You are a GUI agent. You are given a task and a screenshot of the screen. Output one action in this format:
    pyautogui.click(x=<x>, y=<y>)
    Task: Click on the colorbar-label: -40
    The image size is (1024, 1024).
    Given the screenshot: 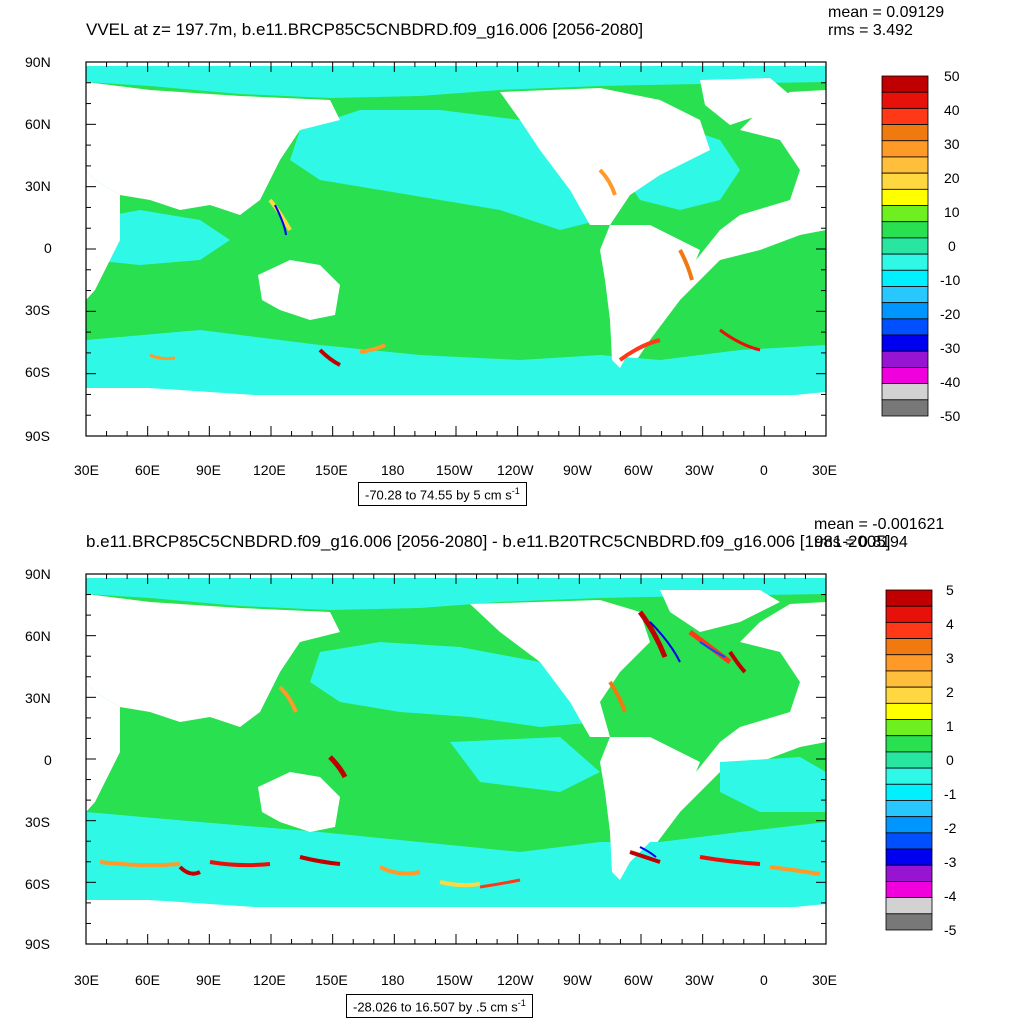 What is the action you would take?
    pyautogui.click(x=950, y=382)
    